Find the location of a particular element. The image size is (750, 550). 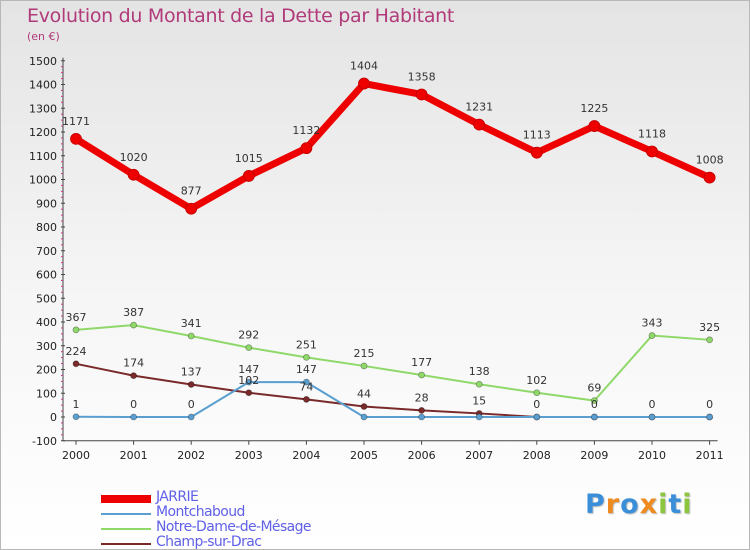

series-line is located at coordinates (392, 390).